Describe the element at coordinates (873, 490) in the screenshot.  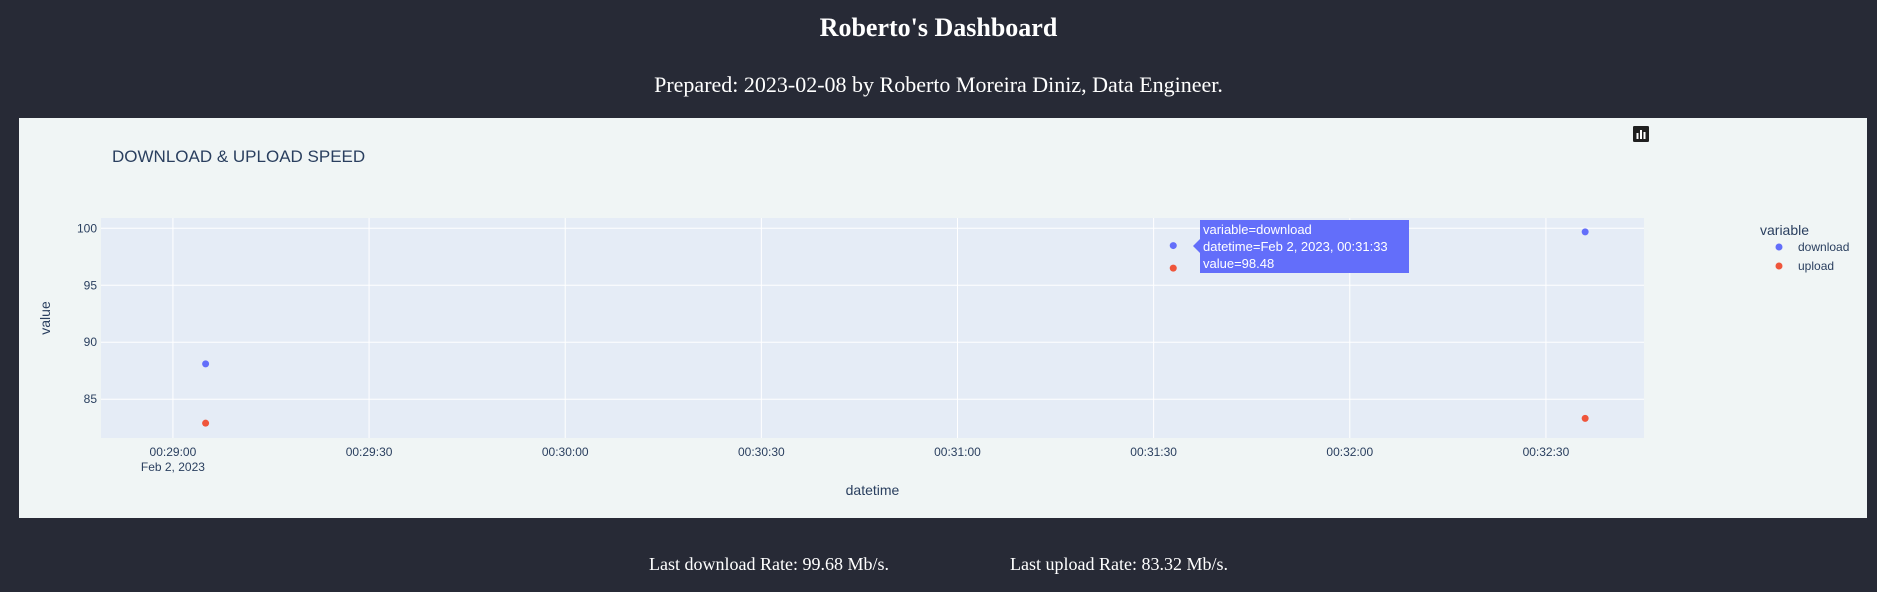
I see `x-axis-label: datetime` at that location.